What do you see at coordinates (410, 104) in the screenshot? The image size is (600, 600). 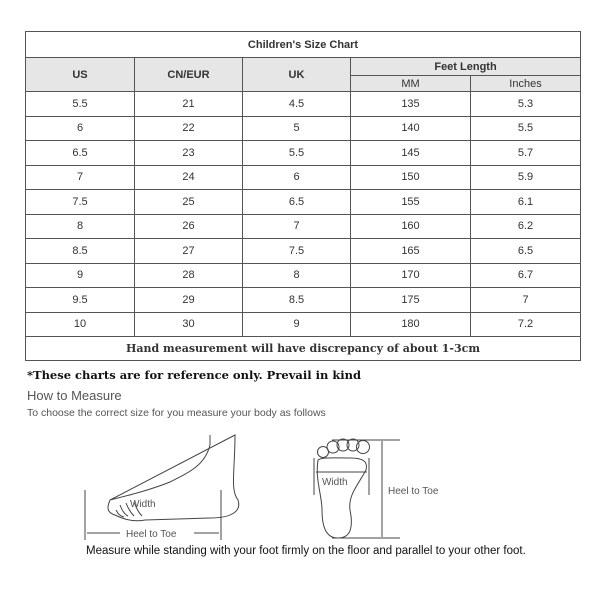 I see `cell-mm: 135` at bounding box center [410, 104].